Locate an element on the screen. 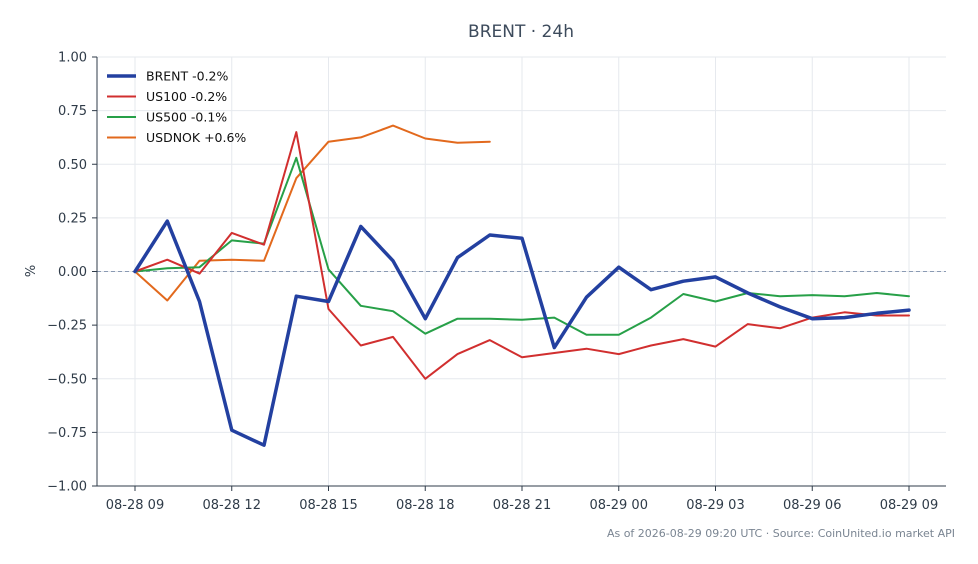 The width and height of the screenshot is (978, 564). x-tick-label: 08-28 21 is located at coordinates (522, 505).